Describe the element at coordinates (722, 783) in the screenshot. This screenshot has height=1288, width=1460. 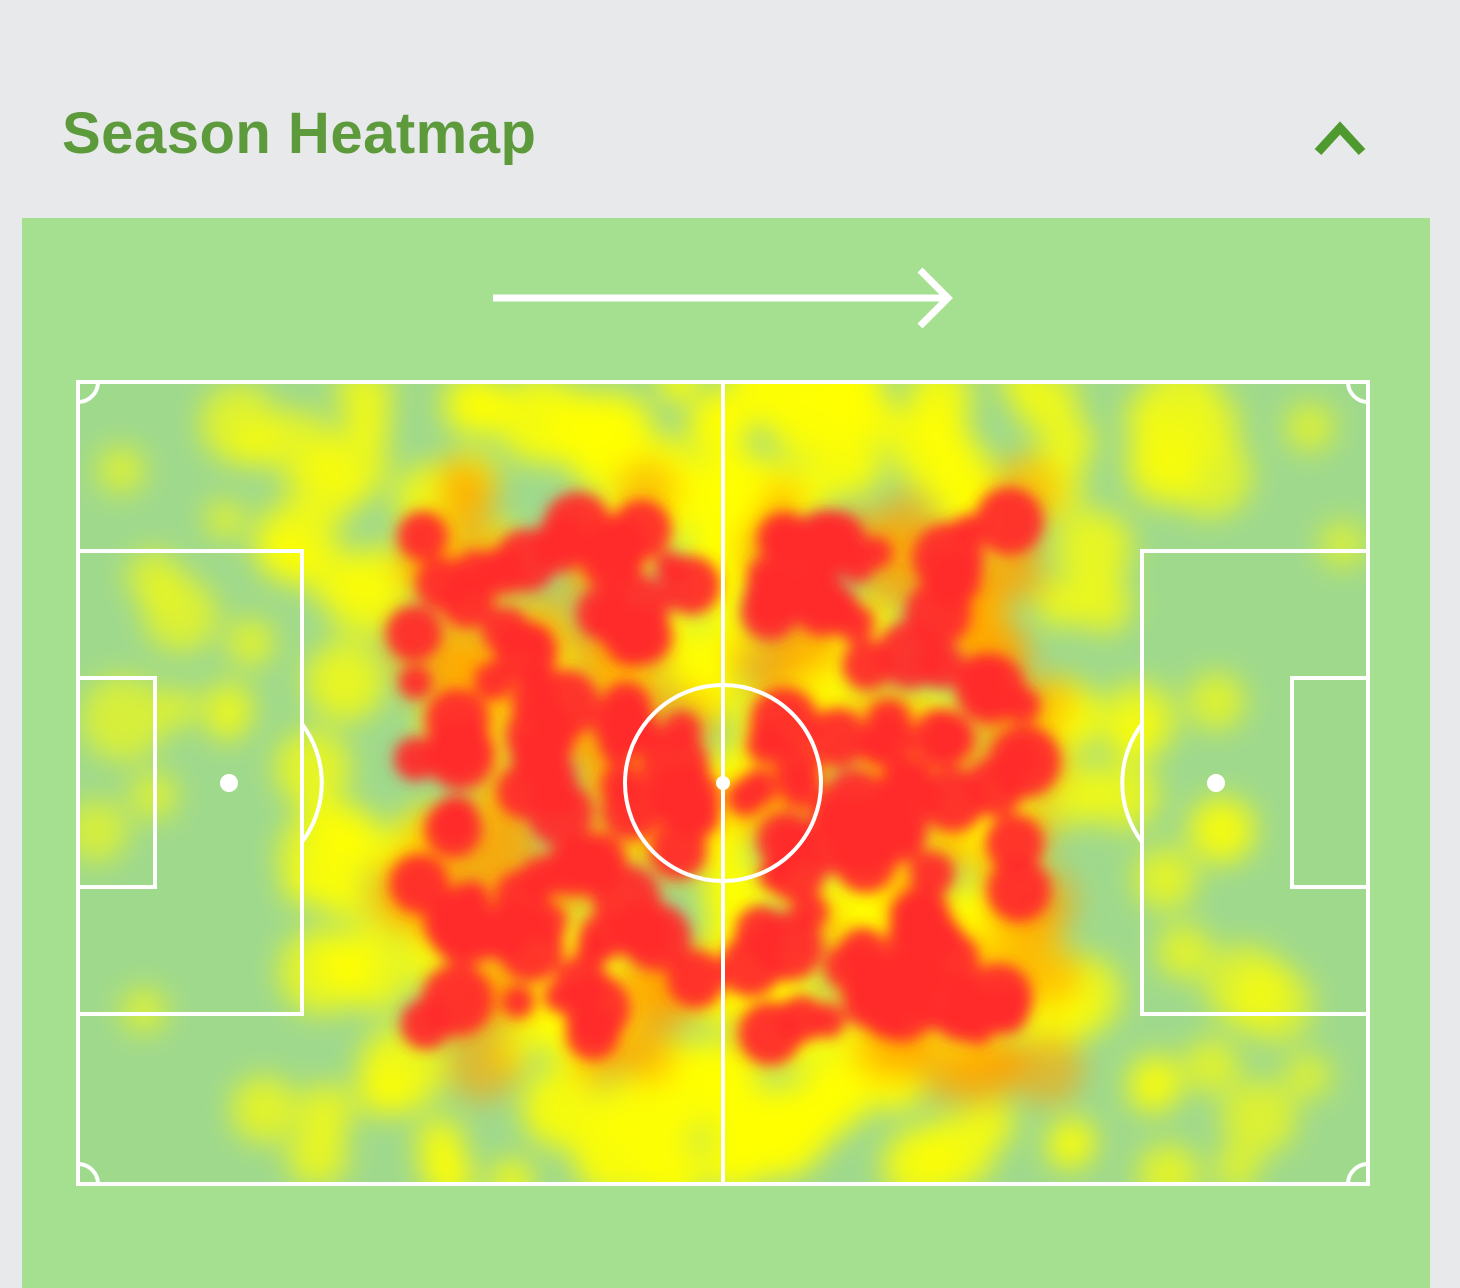
I see `pitch-spots` at that location.